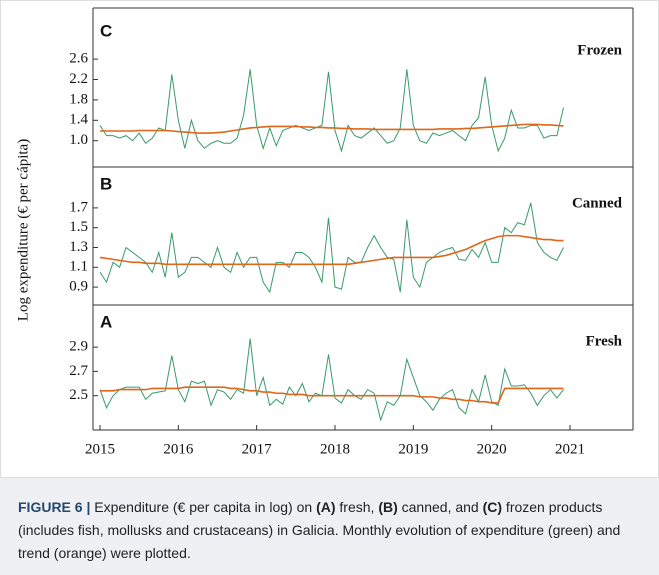 The height and width of the screenshot is (575, 659). What do you see at coordinates (106, 30) in the screenshot?
I see `panel-letter: C` at bounding box center [106, 30].